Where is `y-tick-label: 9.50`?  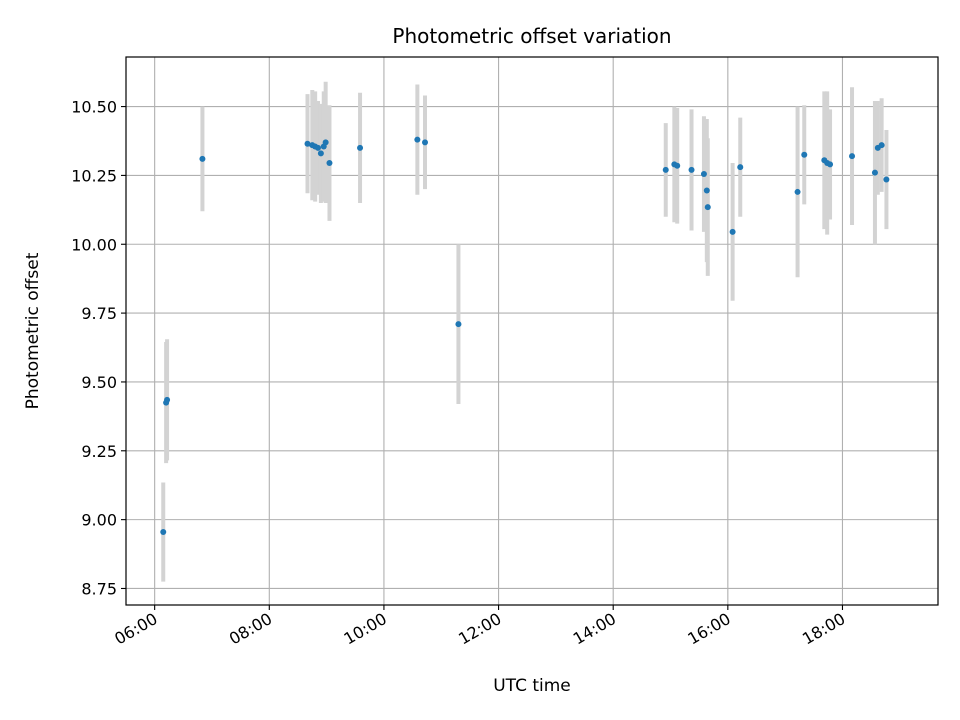 y-tick-label: 9.50 is located at coordinates (99, 382).